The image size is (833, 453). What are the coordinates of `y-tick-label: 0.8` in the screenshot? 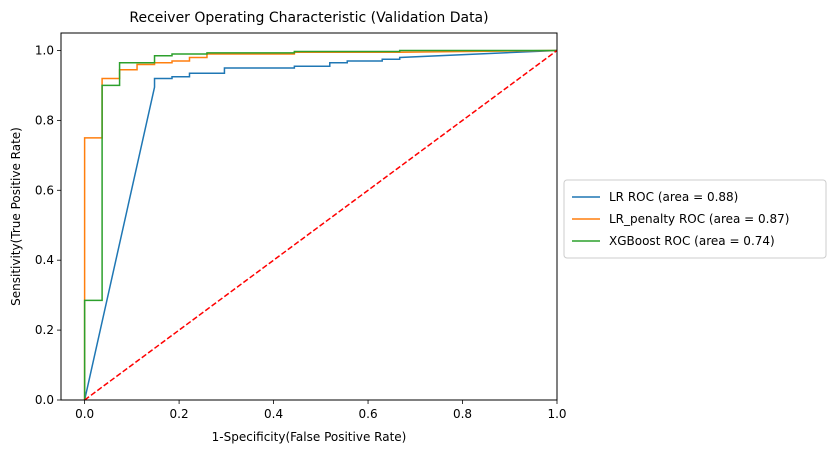 It's located at (44, 120).